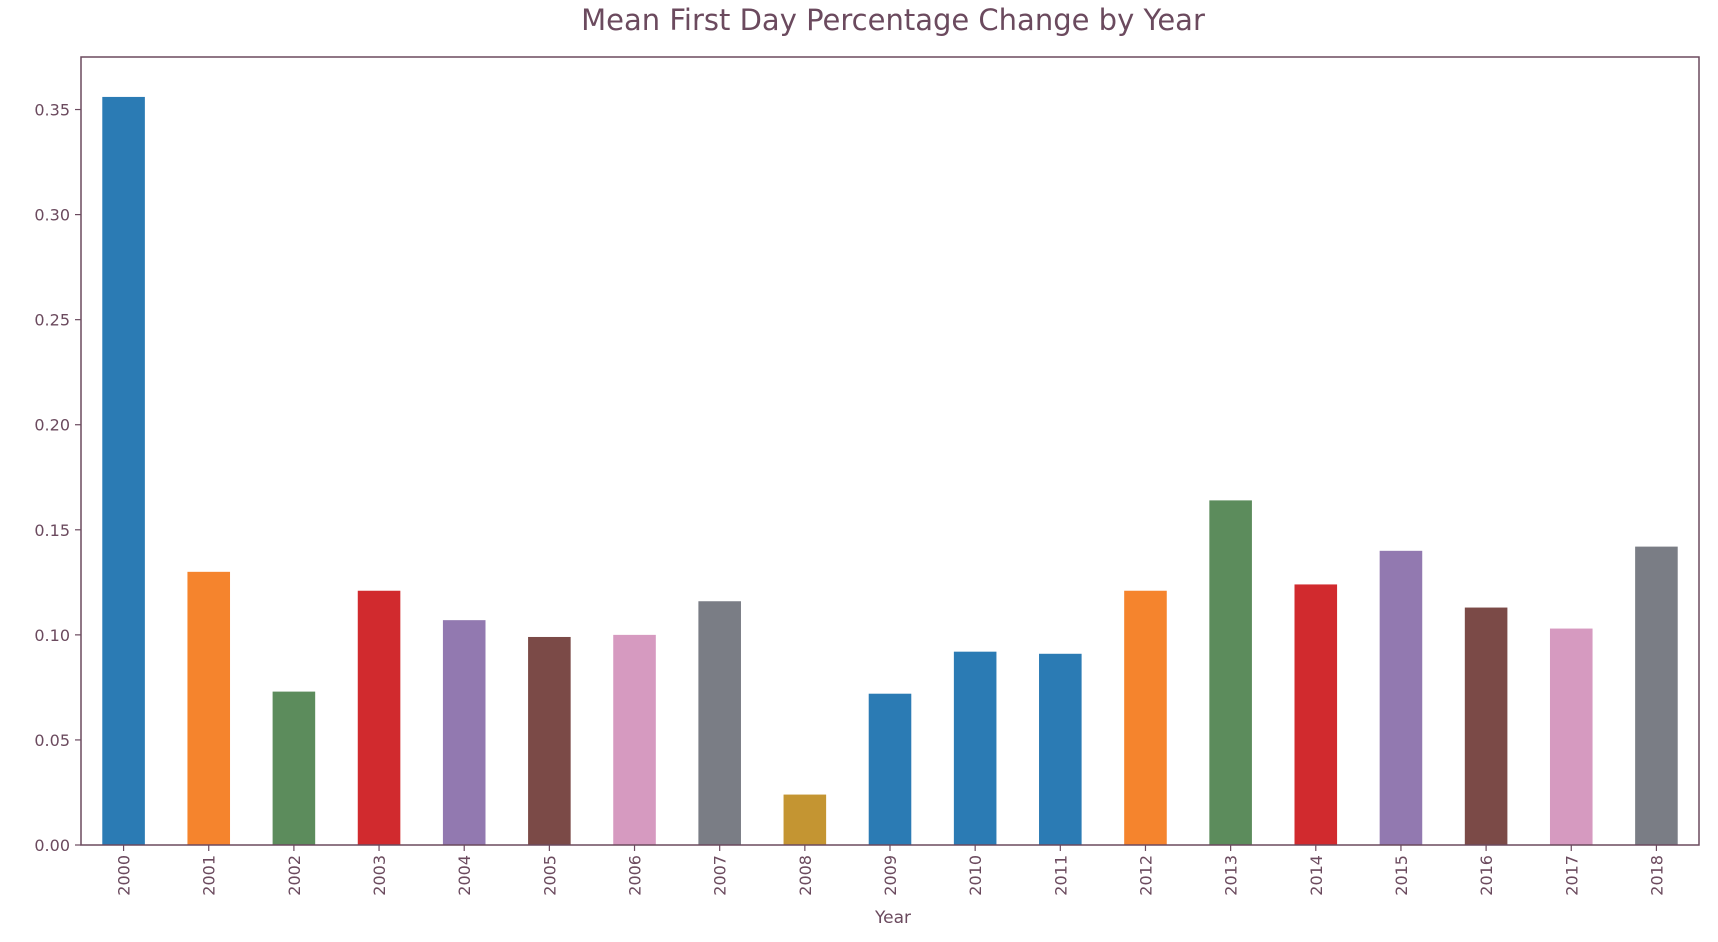 The image size is (1718, 942). What do you see at coordinates (1316, 875) in the screenshot?
I see `x-tick-label: 2014` at bounding box center [1316, 875].